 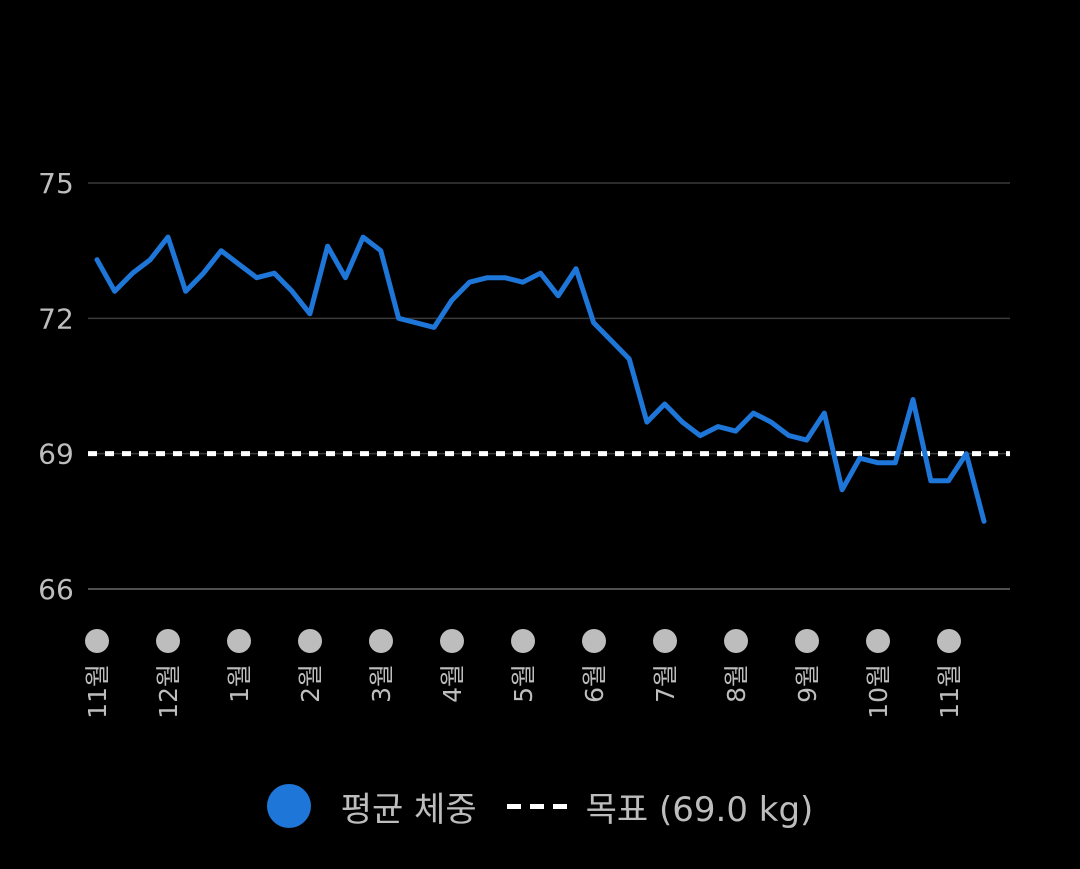 I want to click on legend-series: 평균 체중, so click(x=386, y=806).